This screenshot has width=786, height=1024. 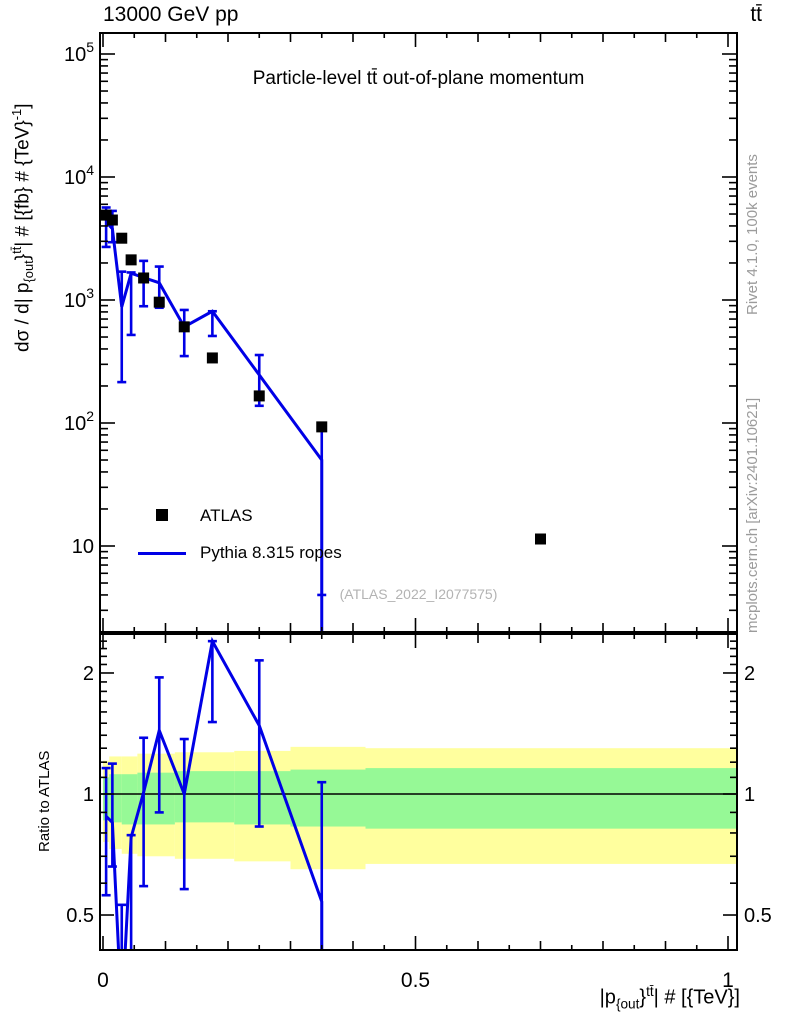 I want to click on ratio-axis-title: Ratio to ATLAS, so click(x=44, y=801).